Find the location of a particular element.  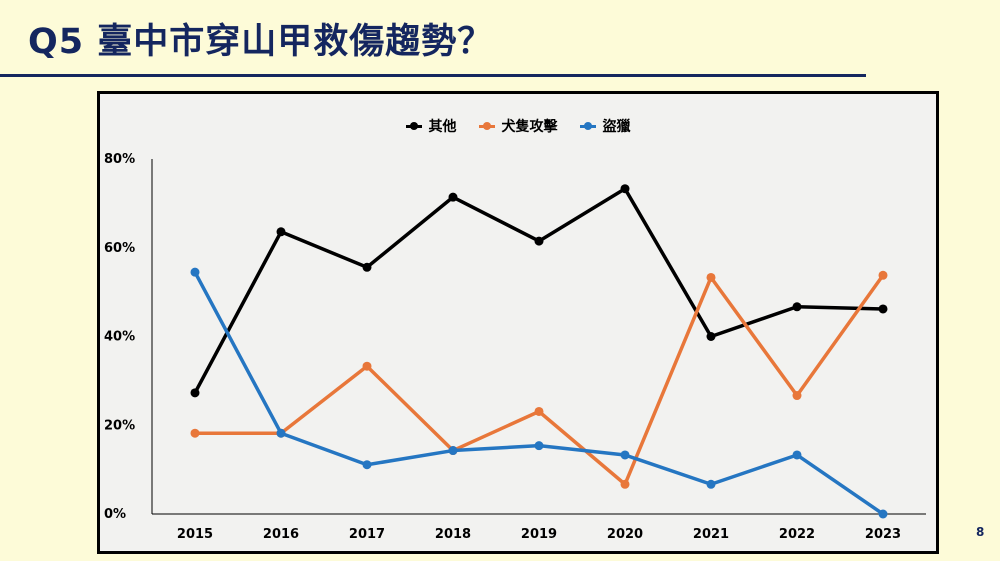

legend-item-poaching: 盜獵 is located at coordinates (605, 126).